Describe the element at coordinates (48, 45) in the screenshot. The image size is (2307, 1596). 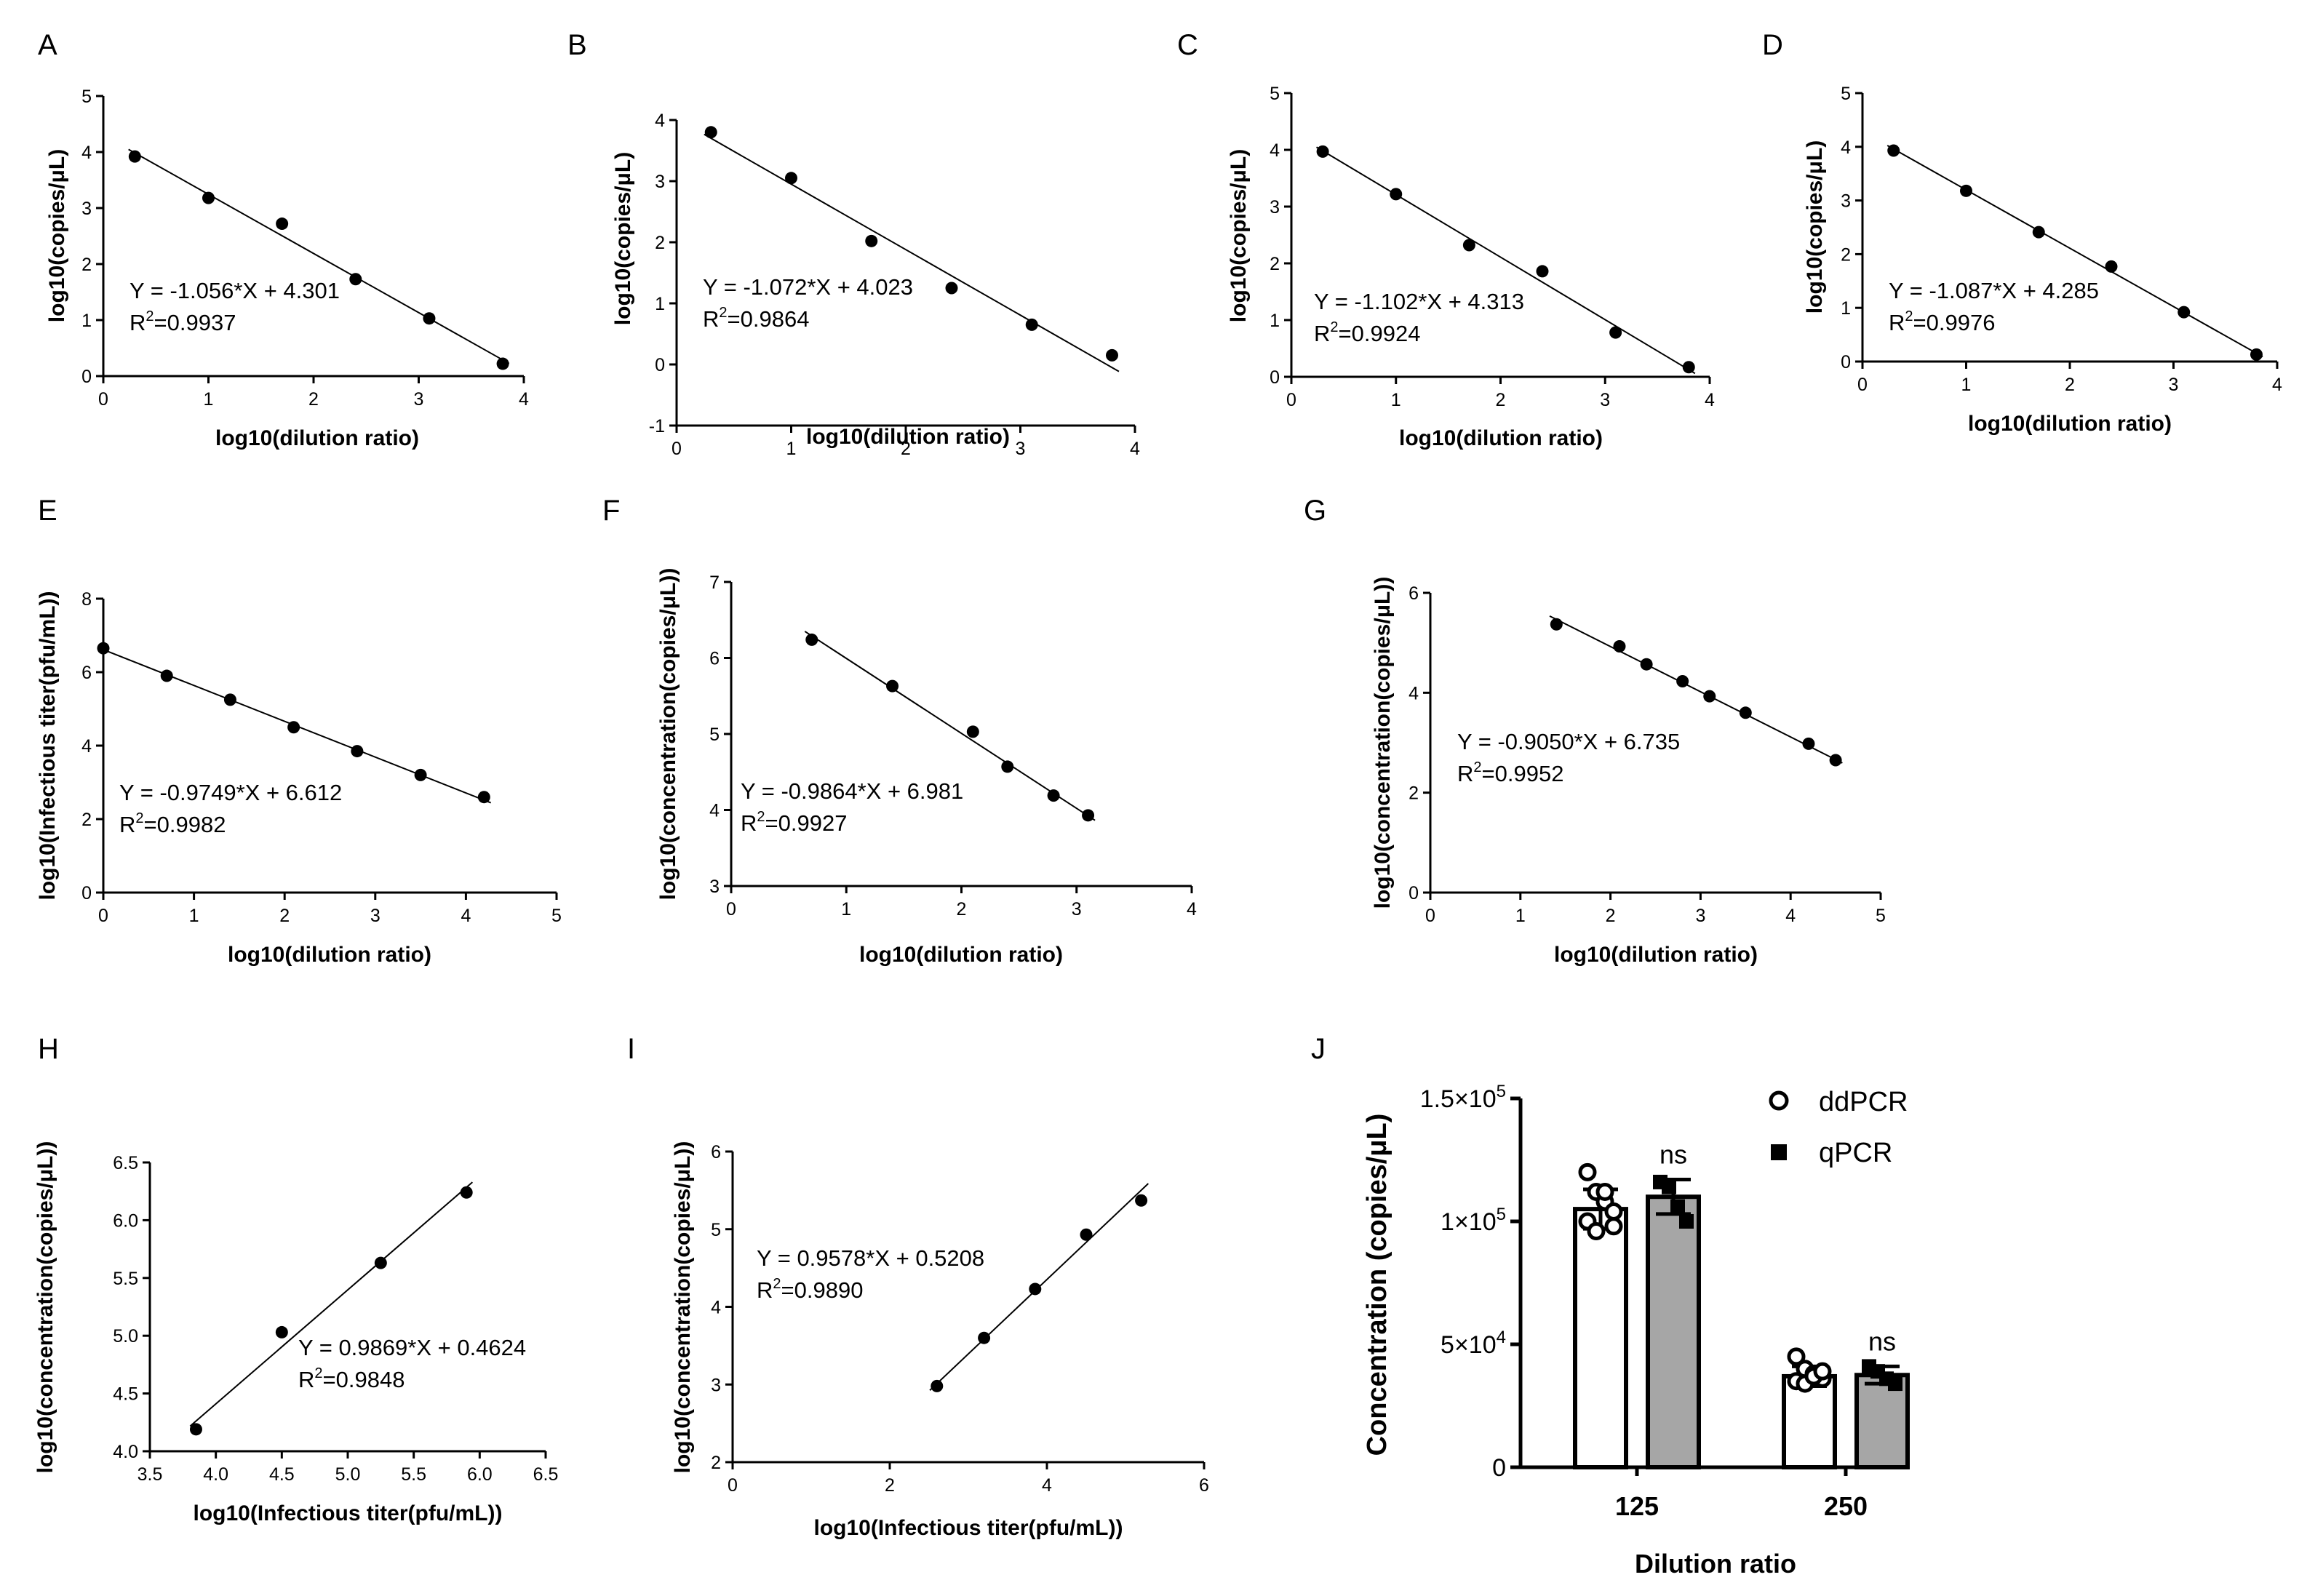
I see `panel-letter: A` at that location.